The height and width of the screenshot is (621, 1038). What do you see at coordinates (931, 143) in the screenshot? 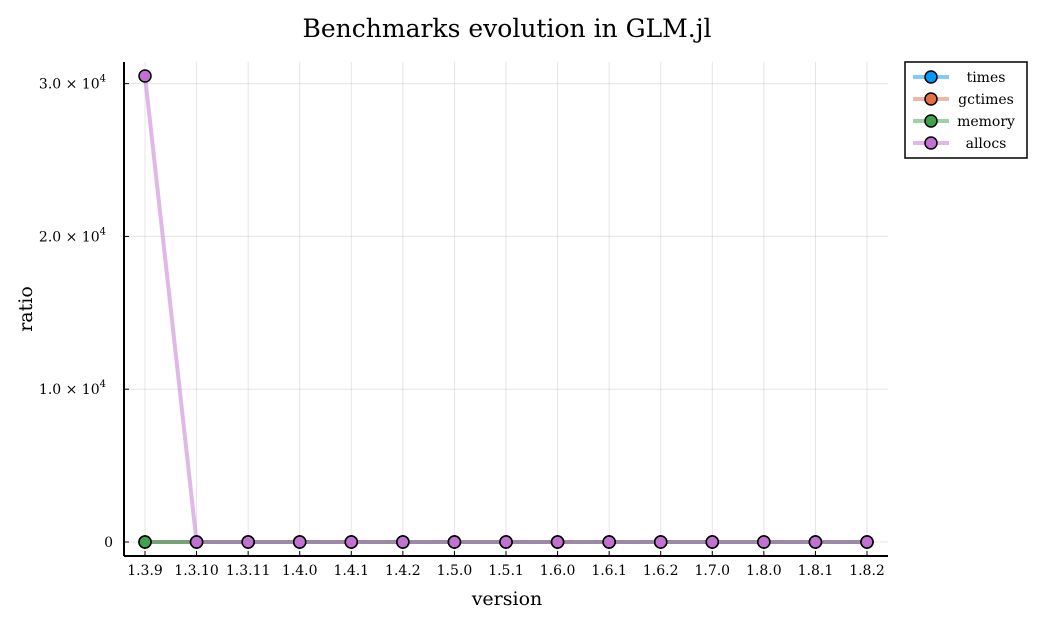
I see `legend-marker-allocs` at bounding box center [931, 143].